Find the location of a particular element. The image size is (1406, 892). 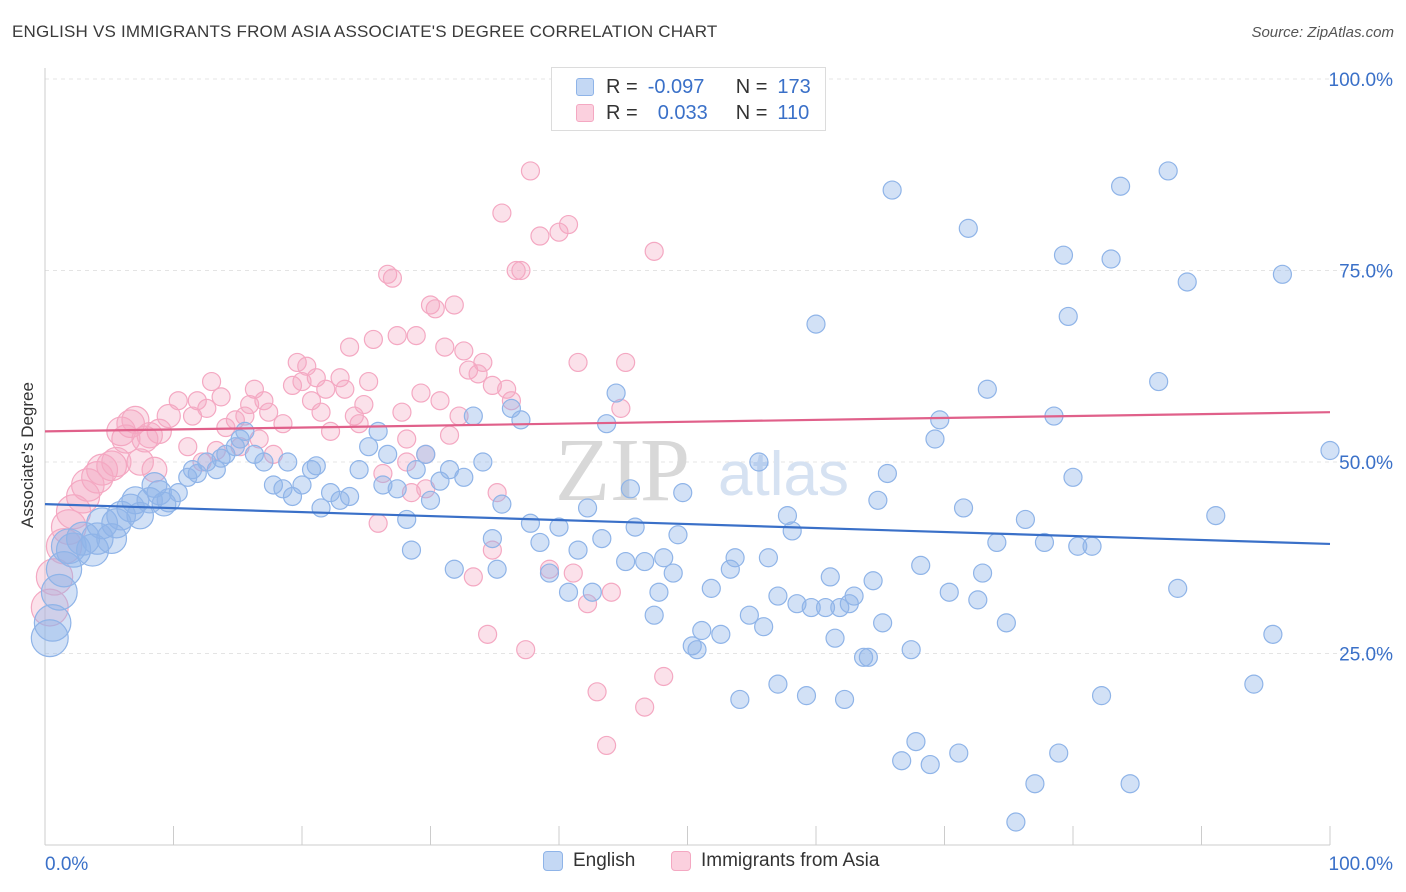

source-label: Source: ZipAtlas.com is located at coordinates (1322, 32).